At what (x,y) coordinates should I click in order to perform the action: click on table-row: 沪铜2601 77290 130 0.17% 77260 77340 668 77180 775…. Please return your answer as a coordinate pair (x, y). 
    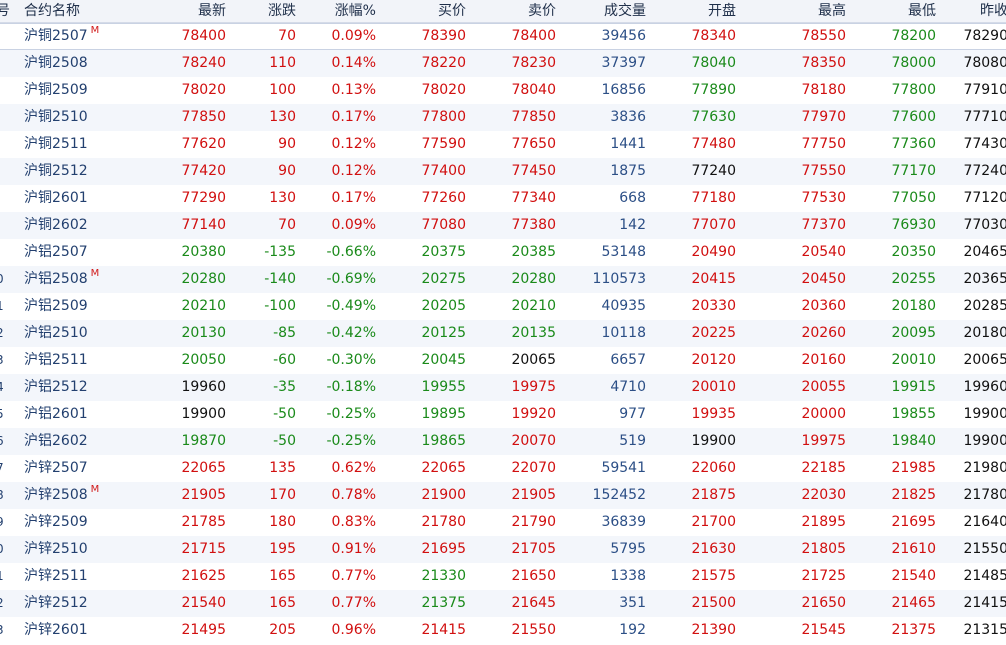
    Looking at the image, I should click on (503, 198).